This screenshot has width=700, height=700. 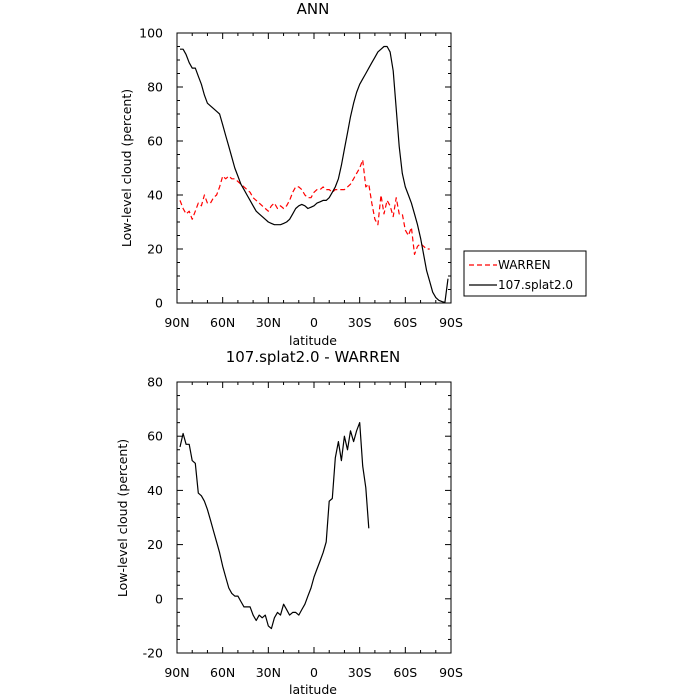 What do you see at coordinates (524, 265) in the screenshot?
I see `legend-label-warren: WARREN` at bounding box center [524, 265].